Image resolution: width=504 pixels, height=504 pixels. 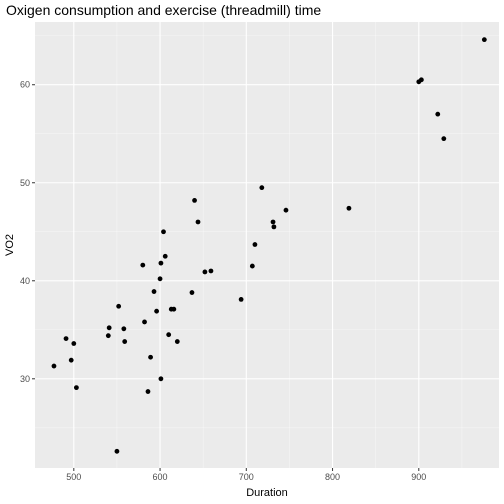 What do you see at coordinates (25, 281) in the screenshot?
I see `y-tick-label: 40` at bounding box center [25, 281].